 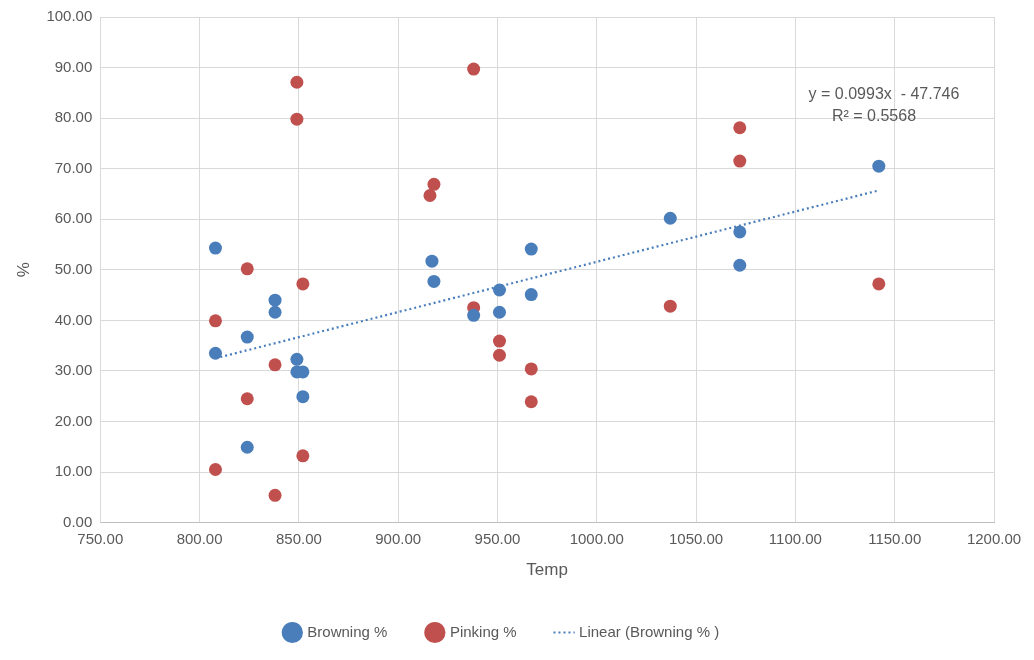 What do you see at coordinates (547, 570) in the screenshot?
I see `x-axis-title: Temp` at bounding box center [547, 570].